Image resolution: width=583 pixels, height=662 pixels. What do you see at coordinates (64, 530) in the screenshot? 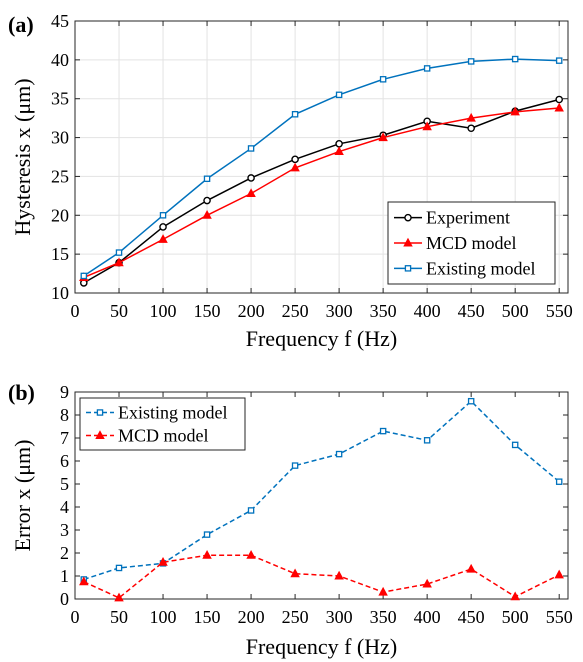
I see `y-tick-label: 3` at bounding box center [64, 530].